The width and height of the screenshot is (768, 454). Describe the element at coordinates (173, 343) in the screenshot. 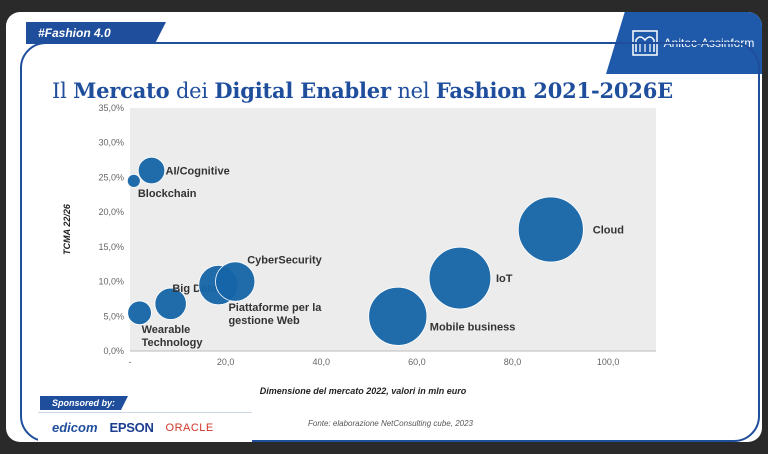

I see `bubble-label: Technology` at that location.